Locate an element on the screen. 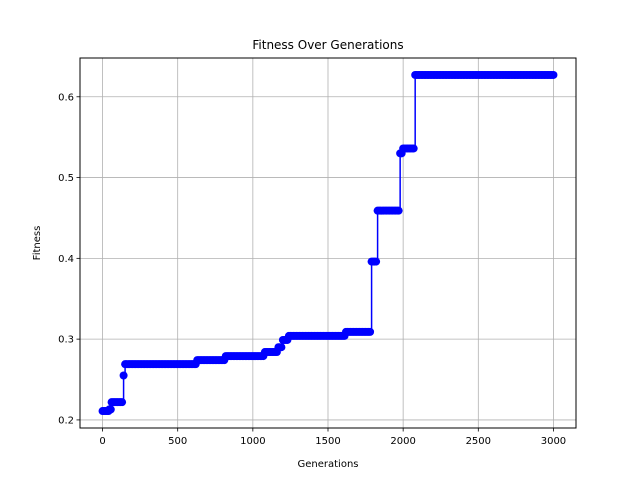 This screenshot has width=640, height=480. x-tick-label: 1500 is located at coordinates (327, 441).